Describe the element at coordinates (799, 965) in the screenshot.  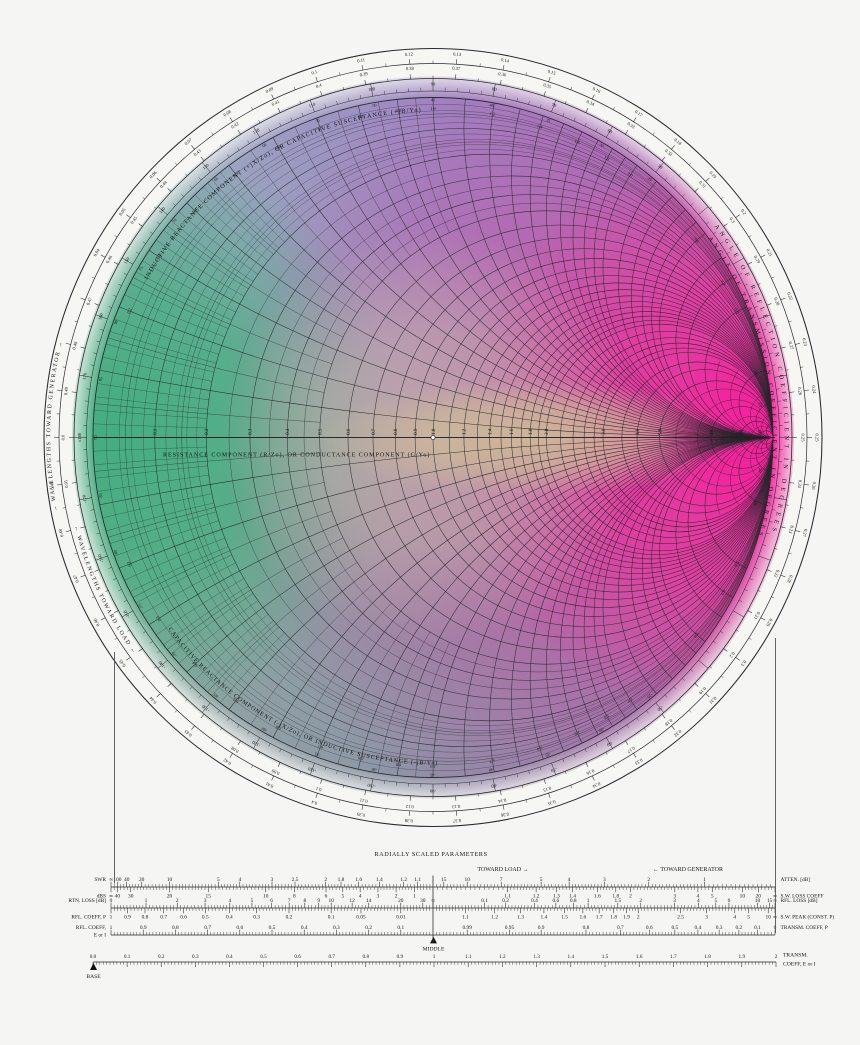
I see `svg-text: COEFF, E or I` at that location.